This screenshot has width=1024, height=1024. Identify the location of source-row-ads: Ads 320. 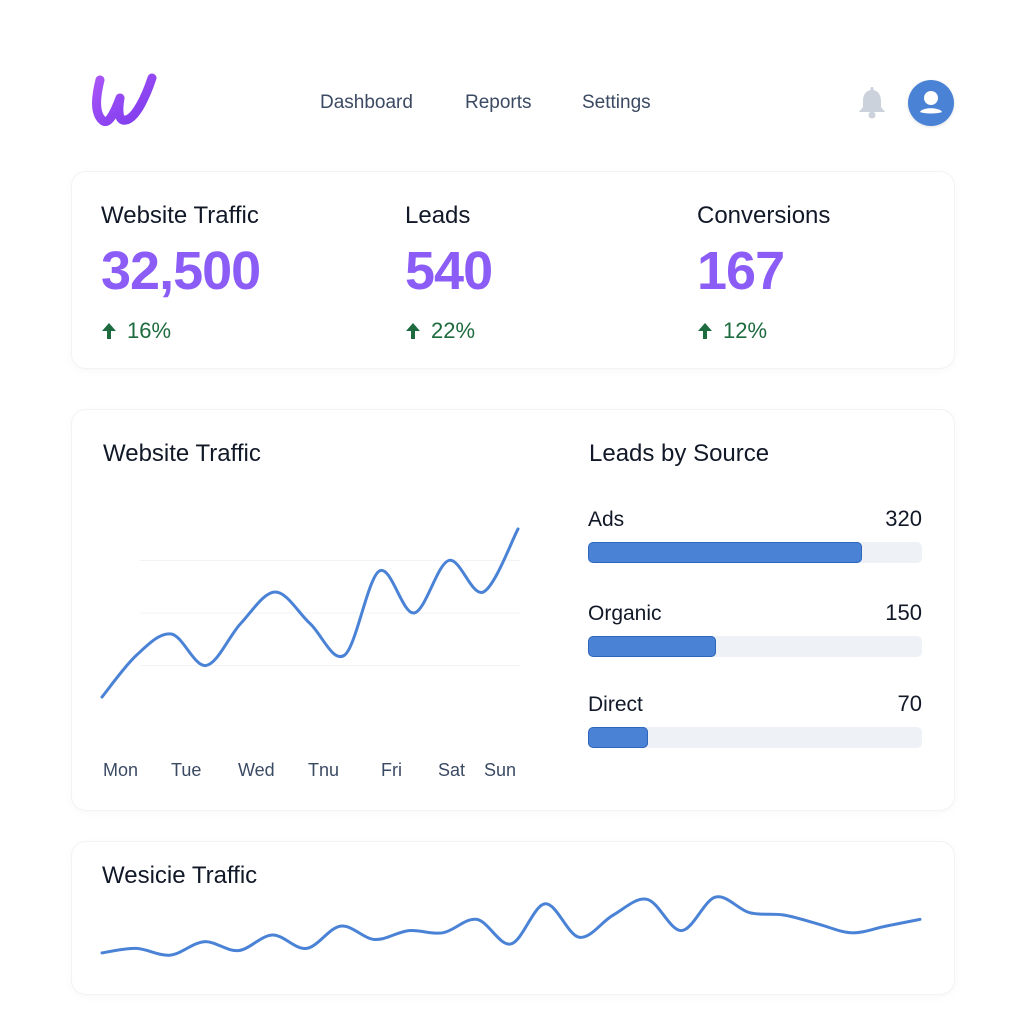
(755, 534).